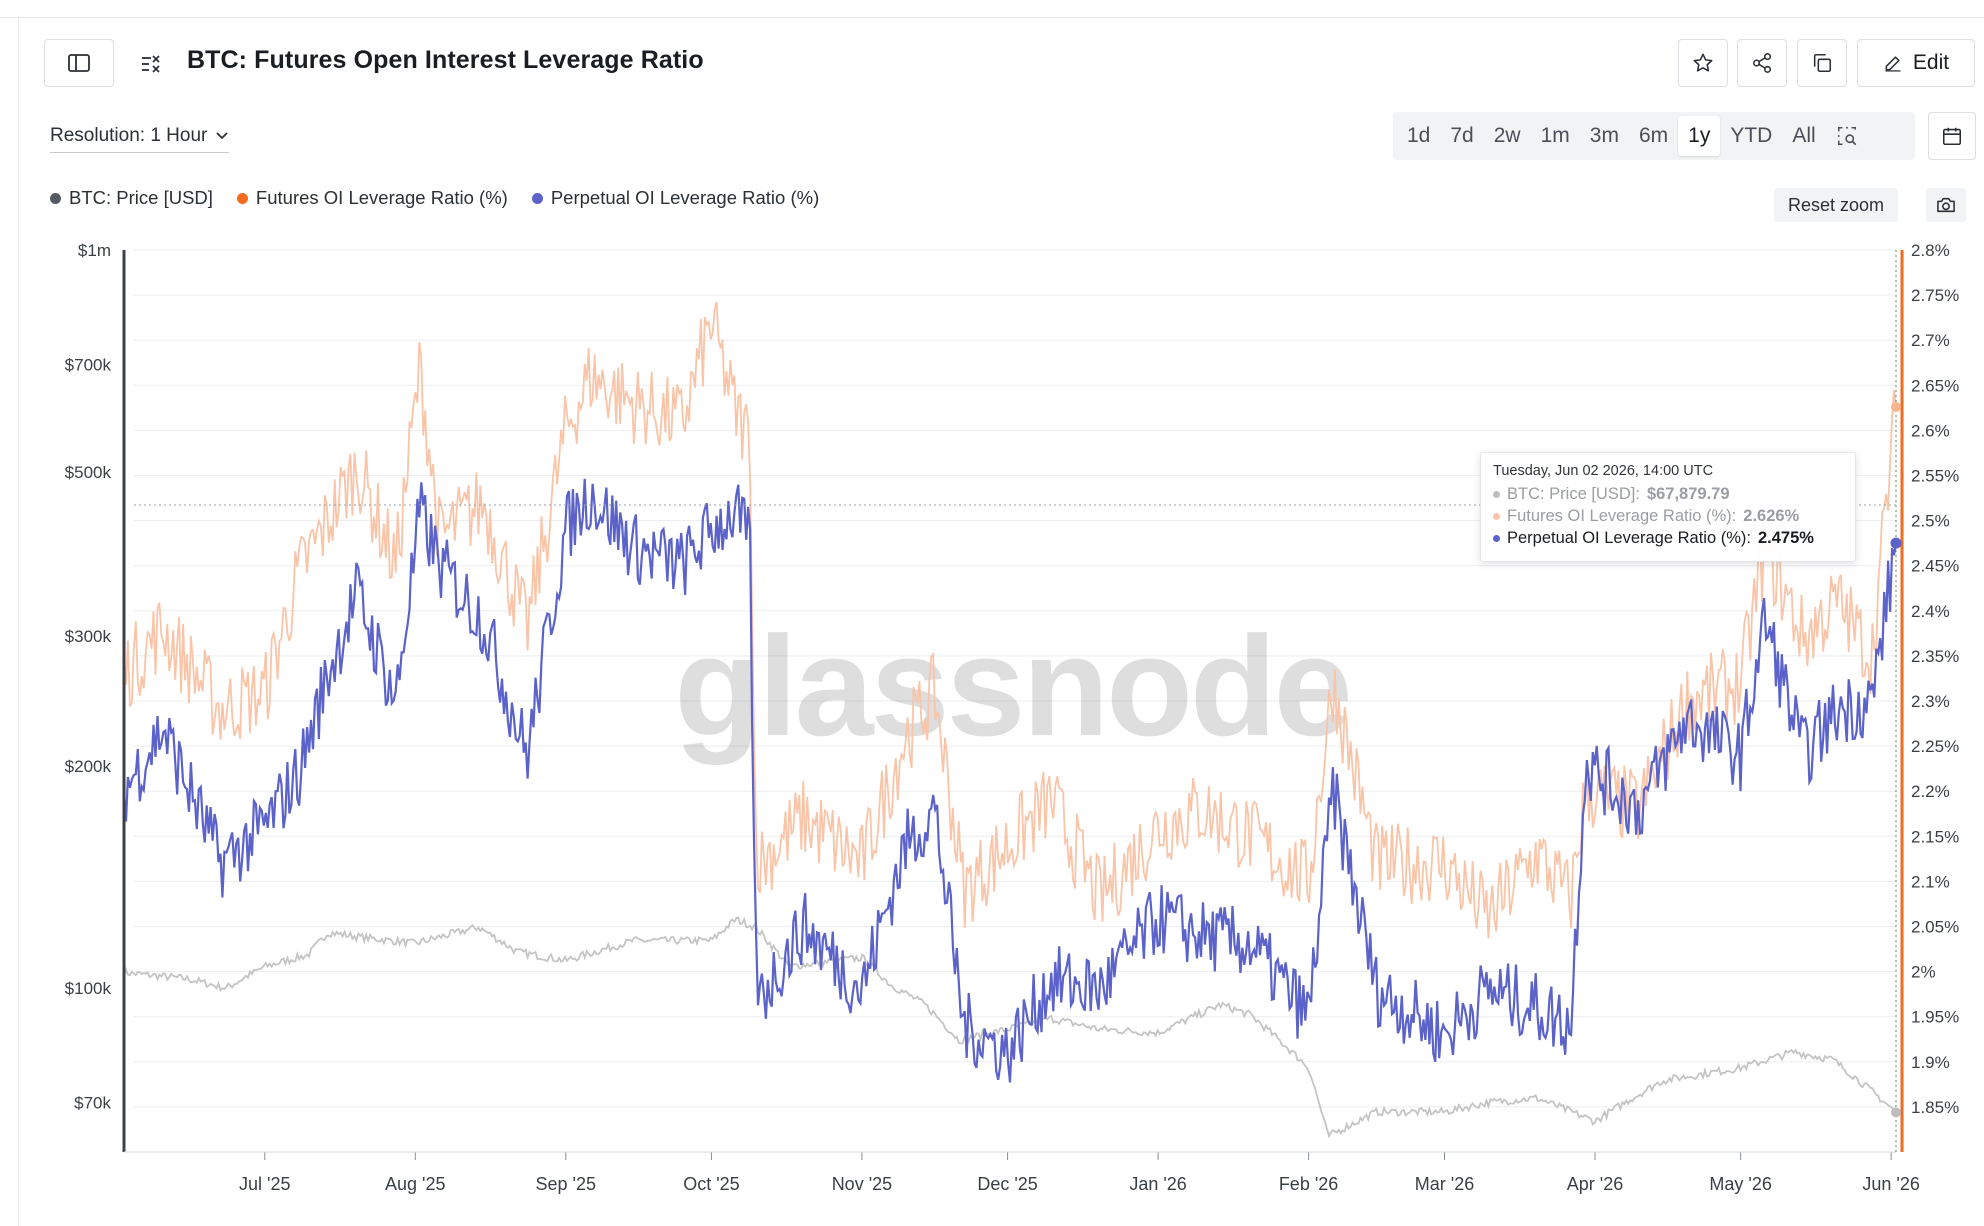 The width and height of the screenshot is (1984, 1226). I want to click on right-axis-tick-label: 2.25%, so click(1935, 746).